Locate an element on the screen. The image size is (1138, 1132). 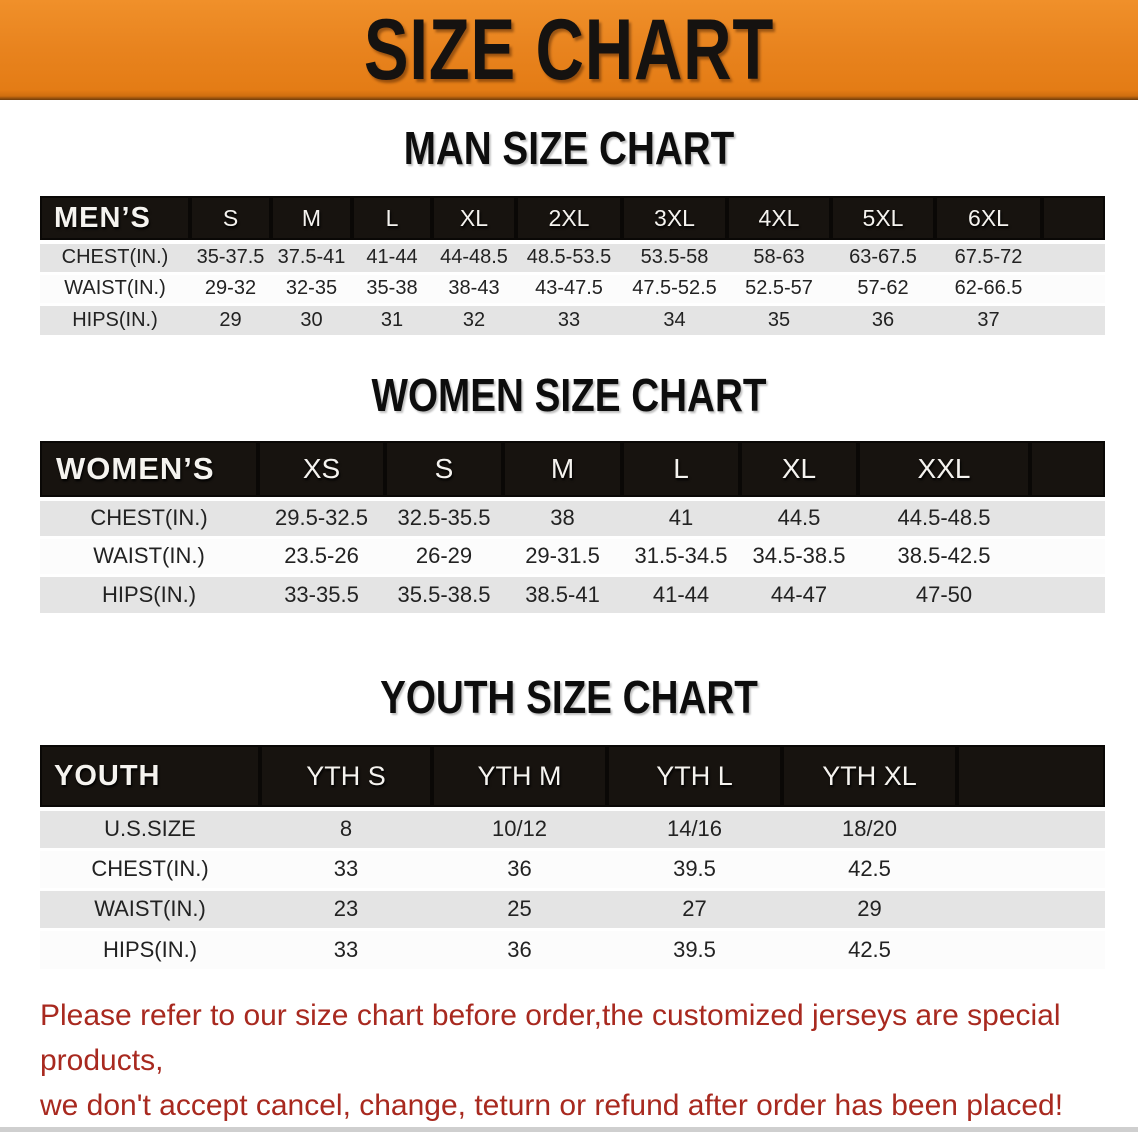
size-value-cell: 47.5-52.5 is located at coordinates (674, 287).